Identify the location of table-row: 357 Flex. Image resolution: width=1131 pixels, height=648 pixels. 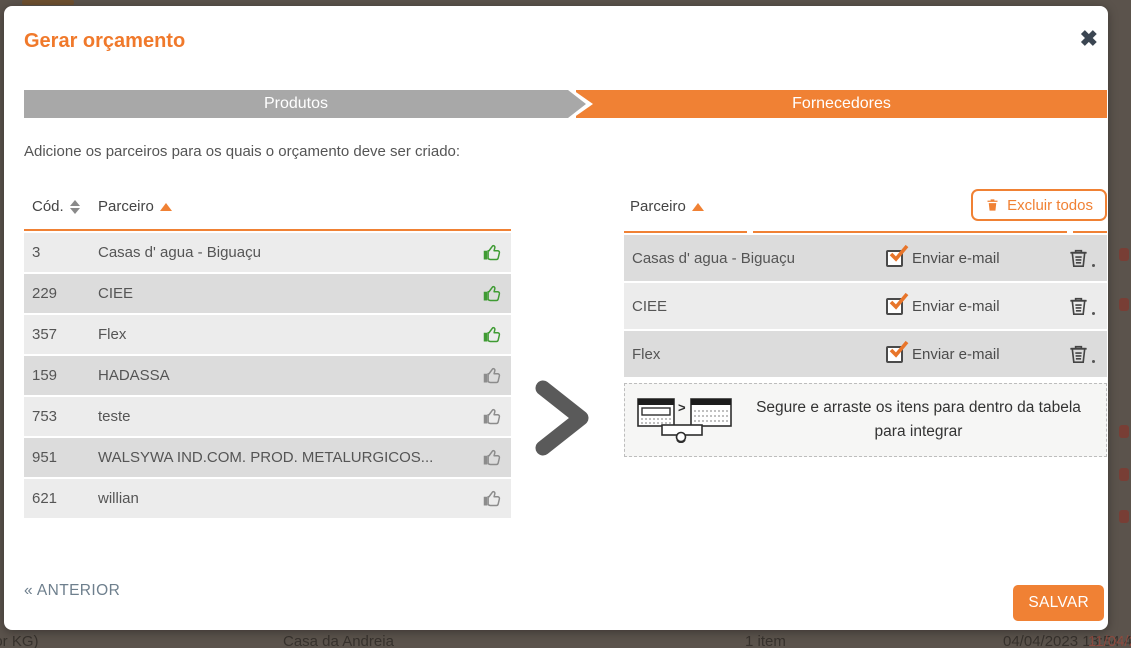
(267, 334).